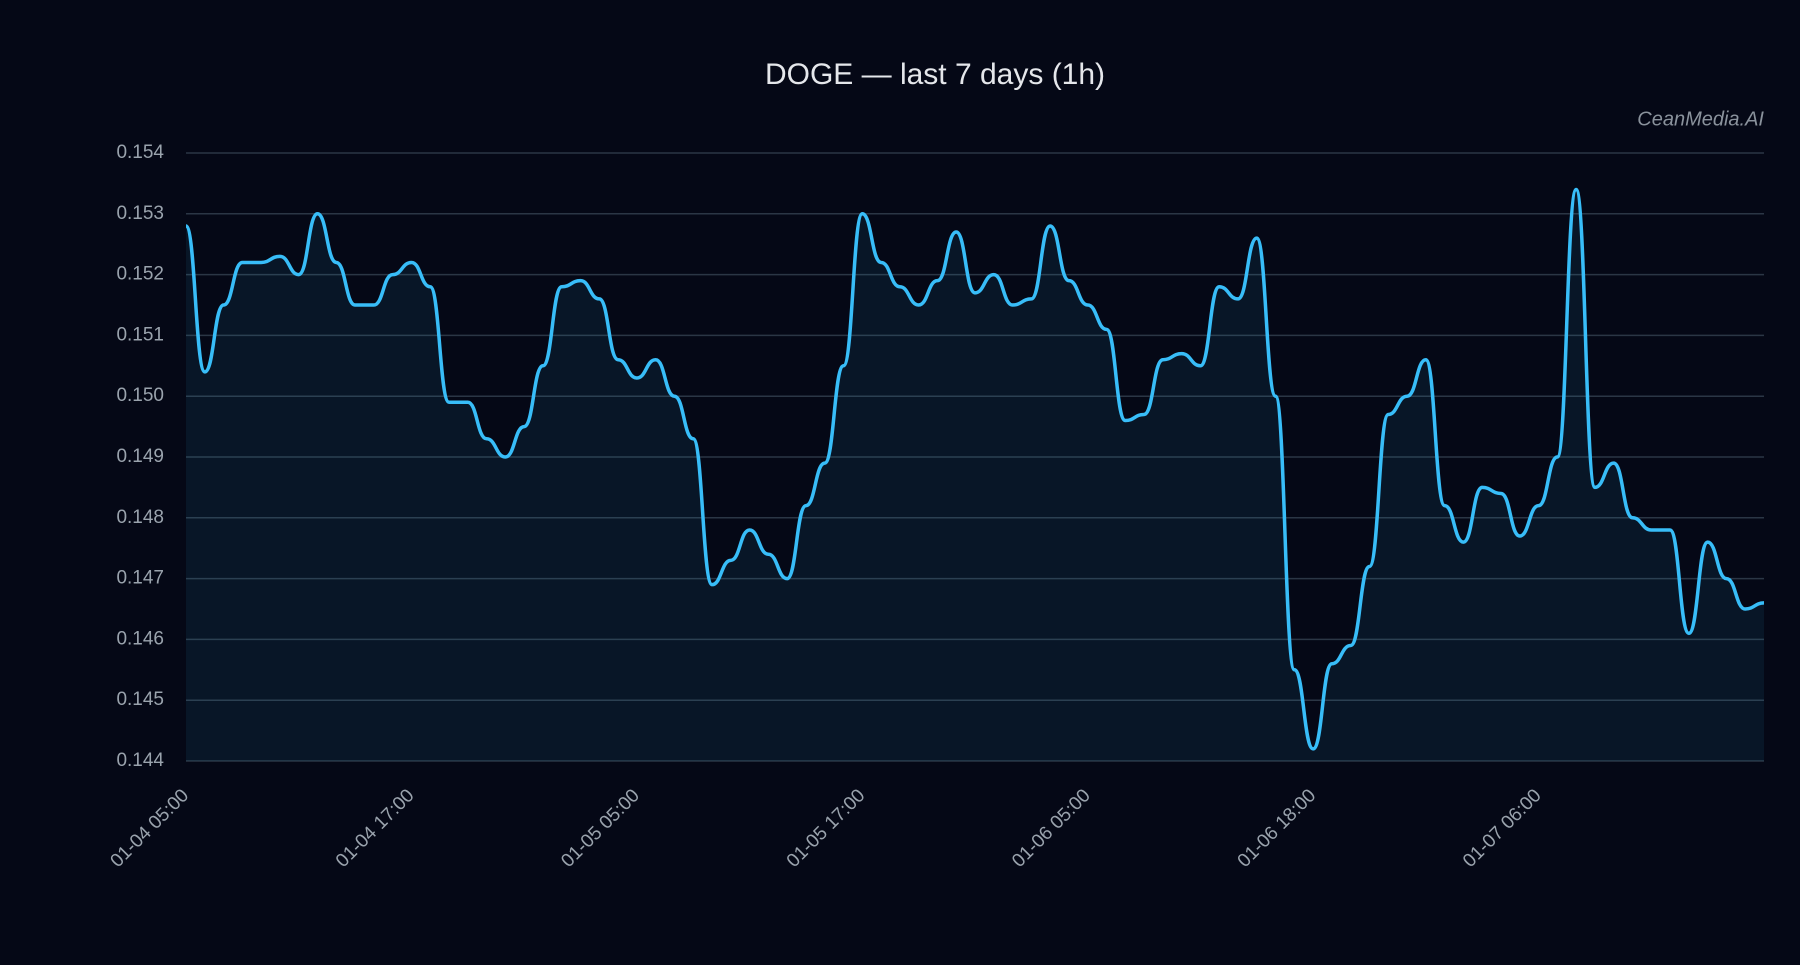 The width and height of the screenshot is (1800, 965). I want to click on y-tick-label: 0.151, so click(140, 334).